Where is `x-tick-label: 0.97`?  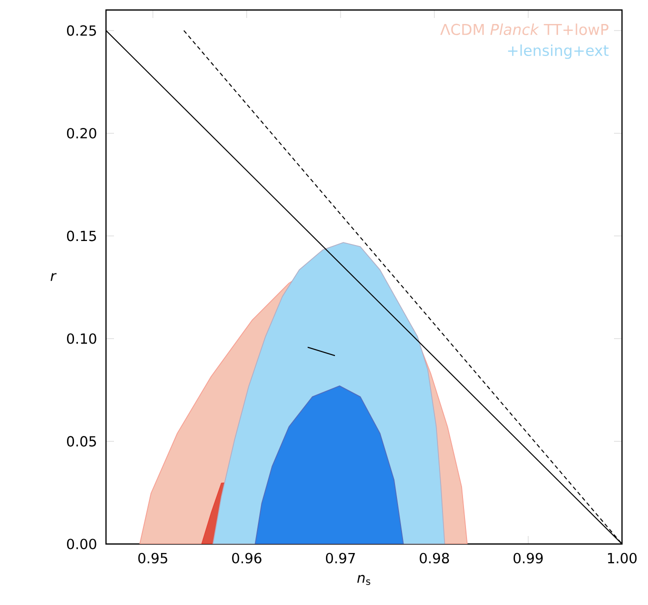 x-tick-label: 0.97 is located at coordinates (340, 558).